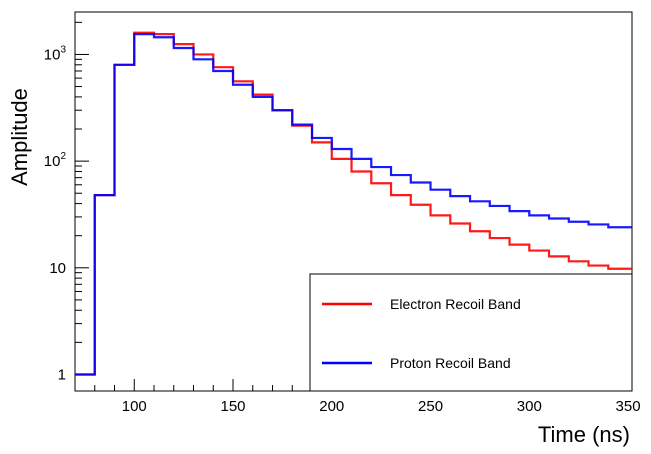 The height and width of the screenshot is (454, 651). What do you see at coordinates (232, 406) in the screenshot?
I see `x-tick-label: 150` at bounding box center [232, 406].